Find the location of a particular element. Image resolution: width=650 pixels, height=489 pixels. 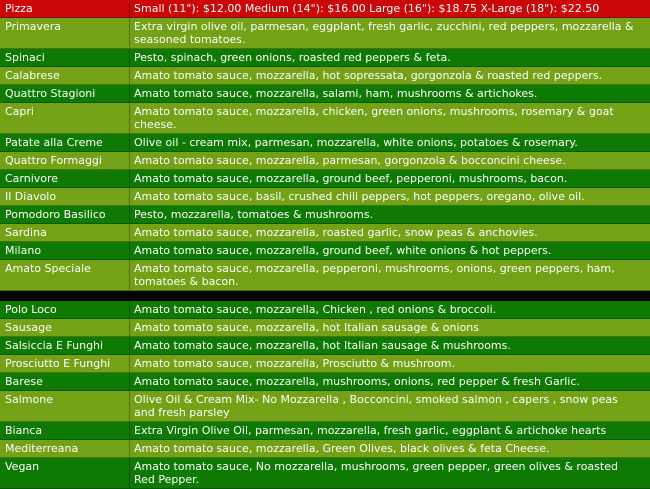

pizza-name: Prosciutto E Funghi is located at coordinates (65, 363).